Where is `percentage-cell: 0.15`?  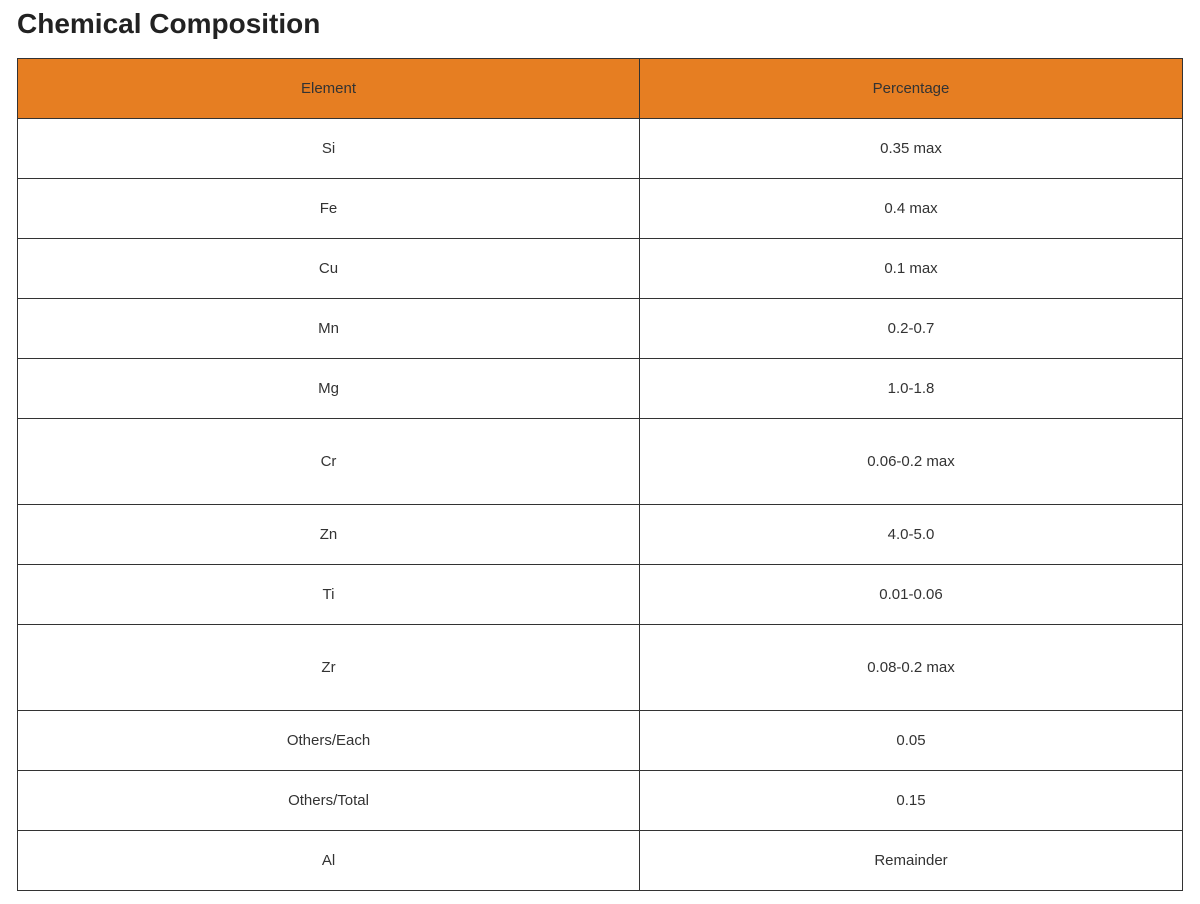
percentage-cell: 0.15 is located at coordinates (911, 800).